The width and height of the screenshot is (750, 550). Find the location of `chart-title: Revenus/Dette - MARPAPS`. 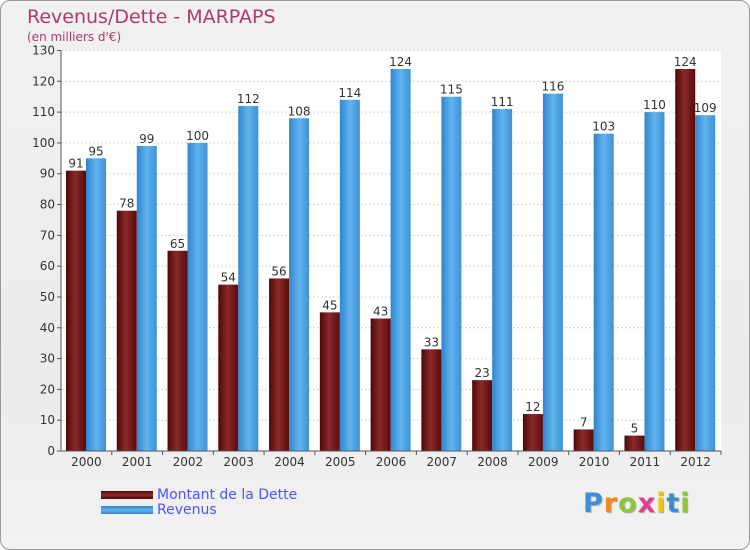

chart-title: Revenus/Dette - MARPAPS is located at coordinates (151, 17).